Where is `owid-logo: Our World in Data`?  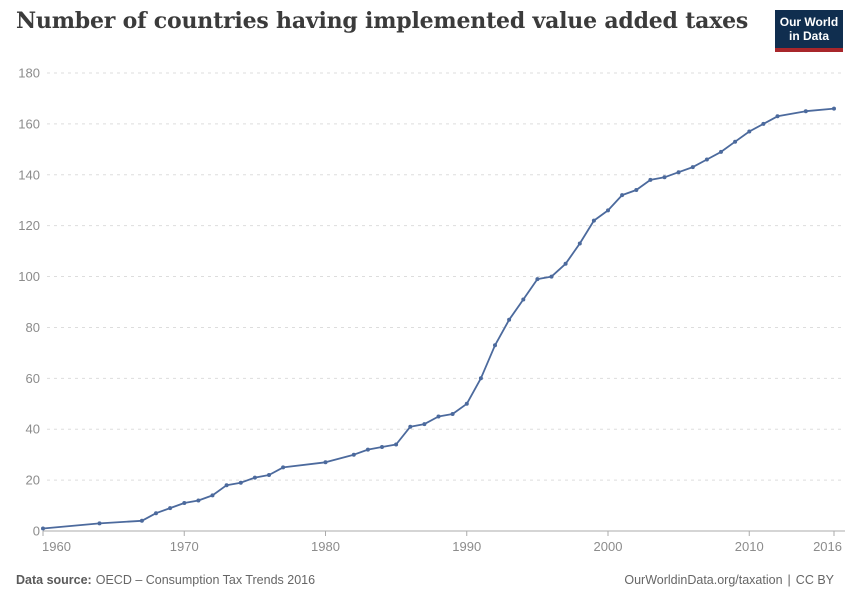
owid-logo: Our World in Data is located at coordinates (809, 31).